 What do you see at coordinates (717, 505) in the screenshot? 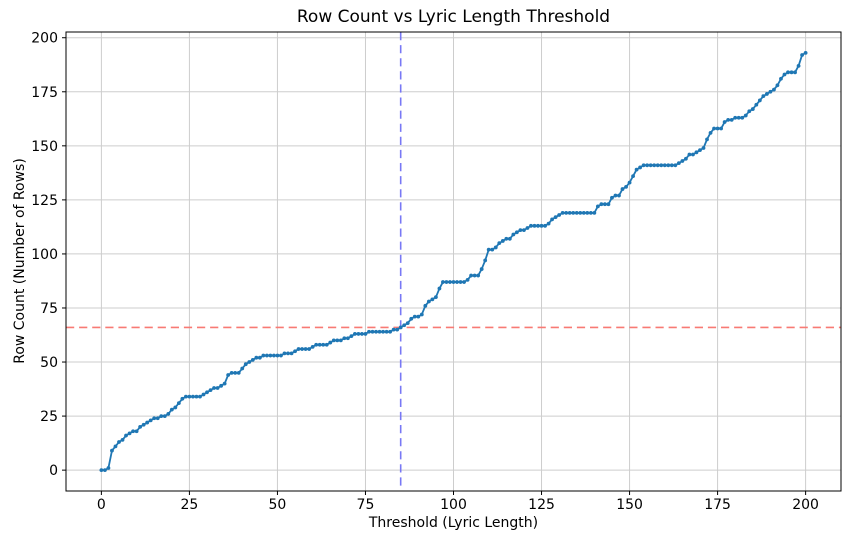
I see `x-tick-label: 175` at bounding box center [717, 505].